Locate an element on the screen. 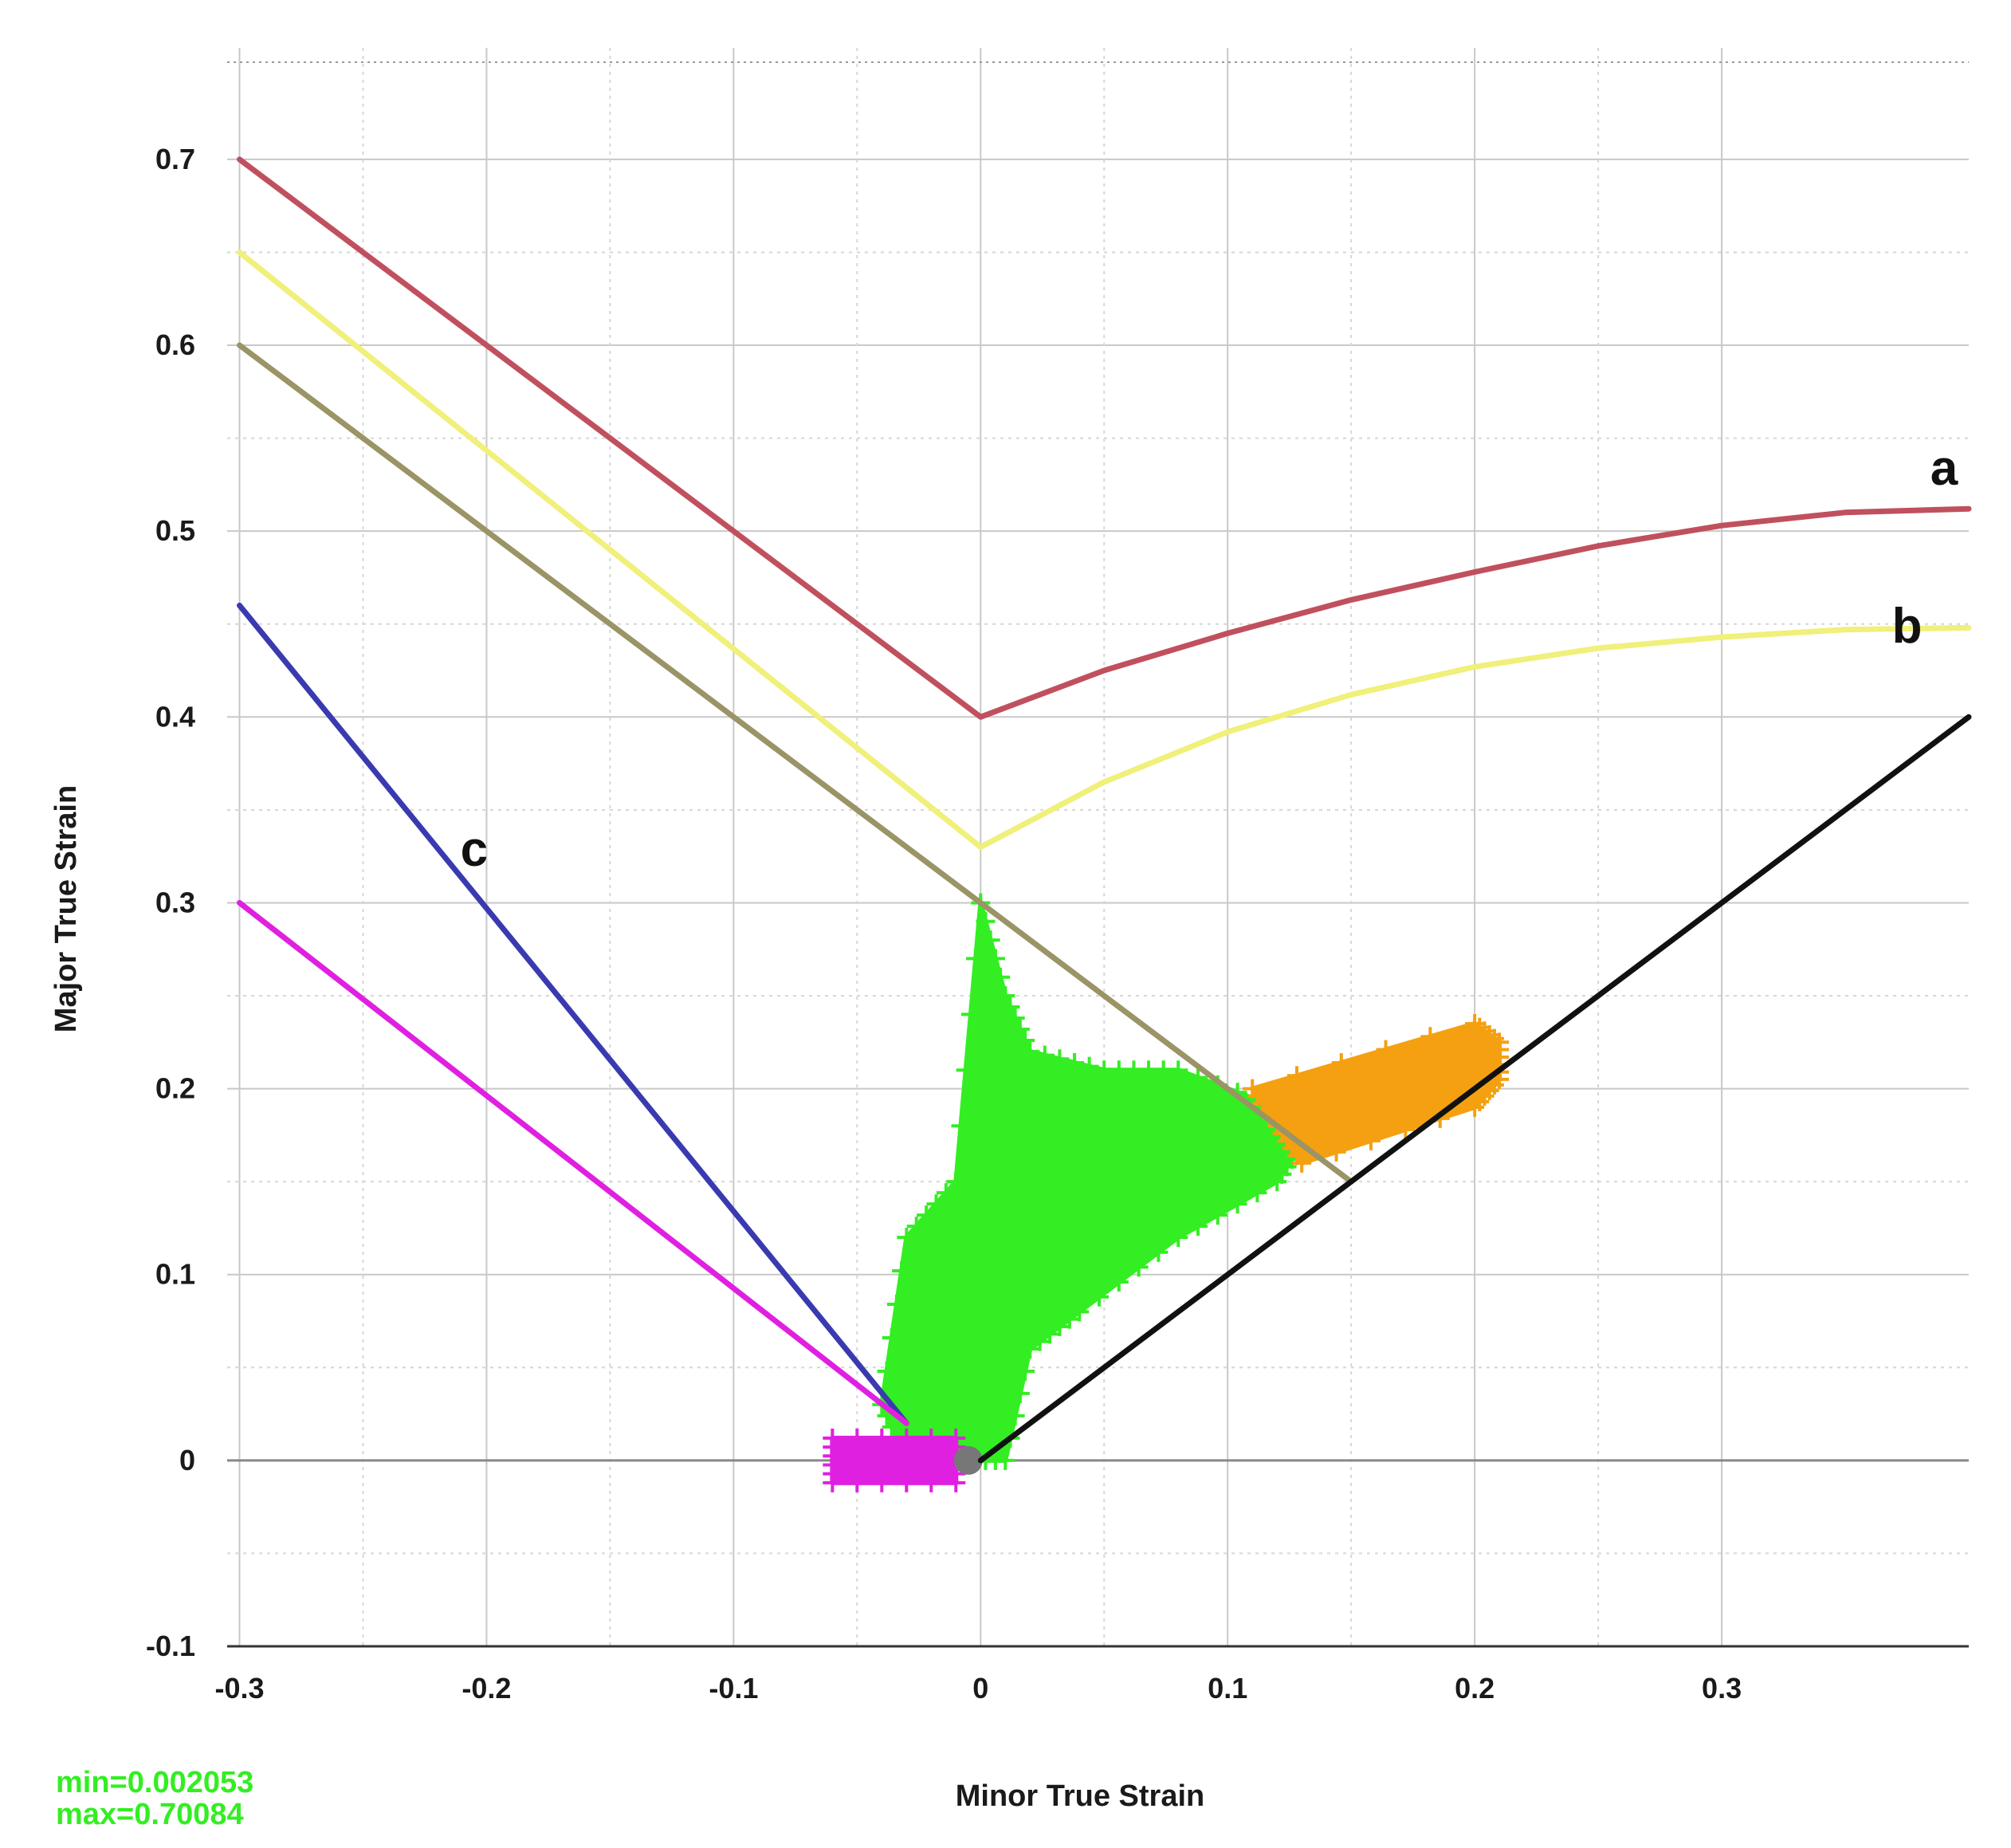 This screenshot has width=2011, height=1848. max-value-label: max=0.70084 is located at coordinates (150, 1814).